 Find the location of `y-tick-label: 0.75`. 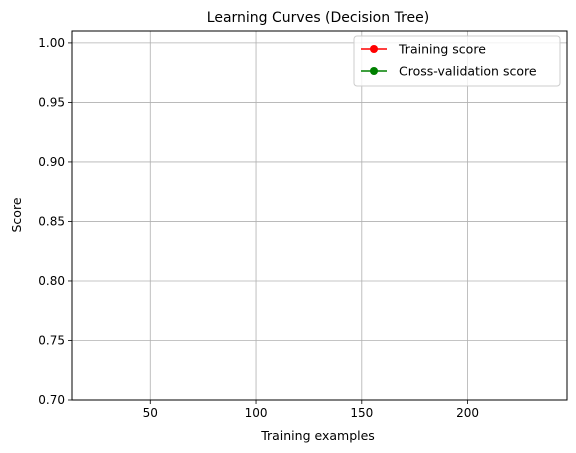

y-tick-label: 0.75 is located at coordinates (51, 340).